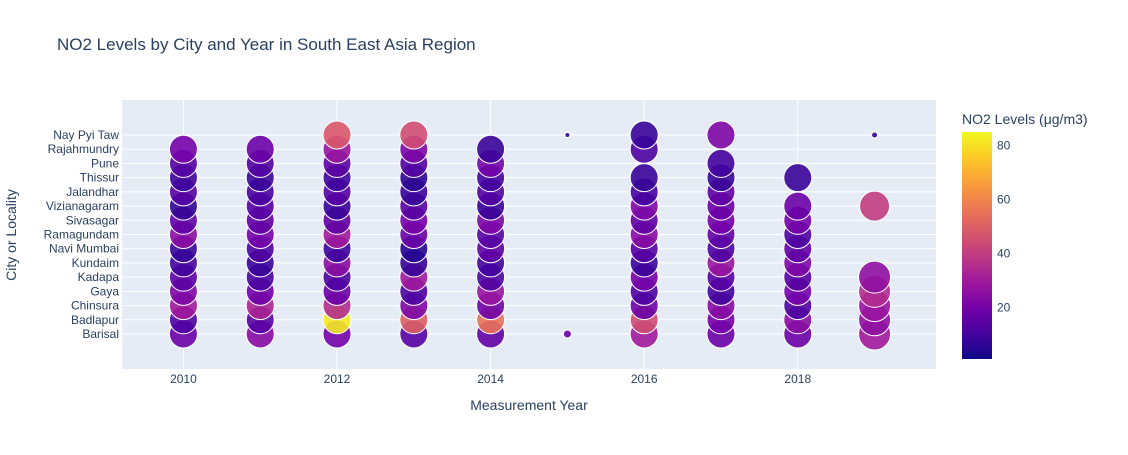  Describe the element at coordinates (11, 235) in the screenshot. I see `y-axis-title: City or Locality` at that location.